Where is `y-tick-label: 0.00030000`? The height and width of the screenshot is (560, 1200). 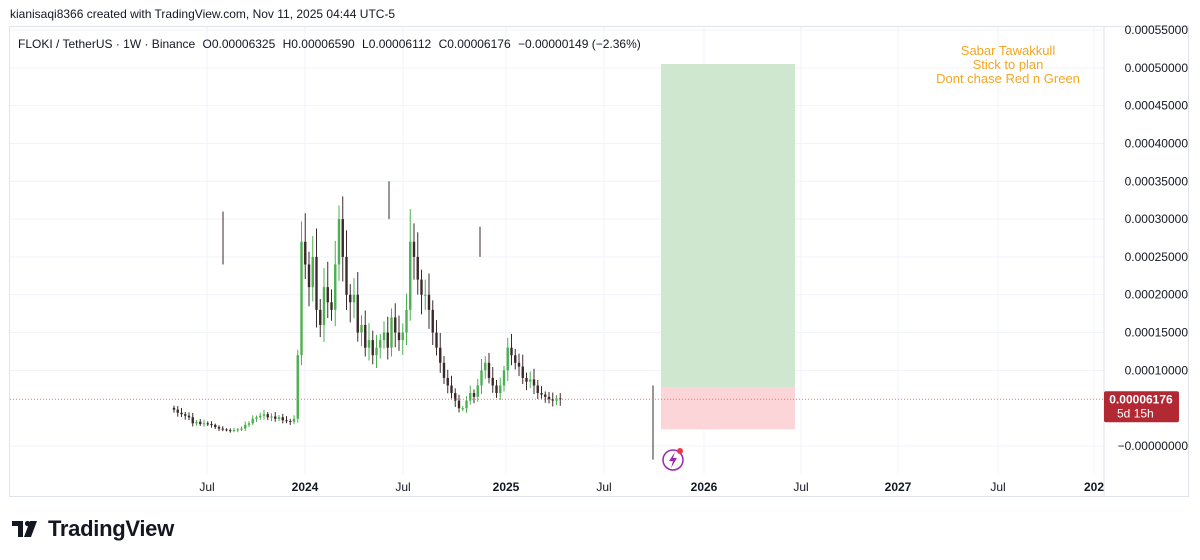 y-tick-label: 0.00030000 is located at coordinates (1157, 219).